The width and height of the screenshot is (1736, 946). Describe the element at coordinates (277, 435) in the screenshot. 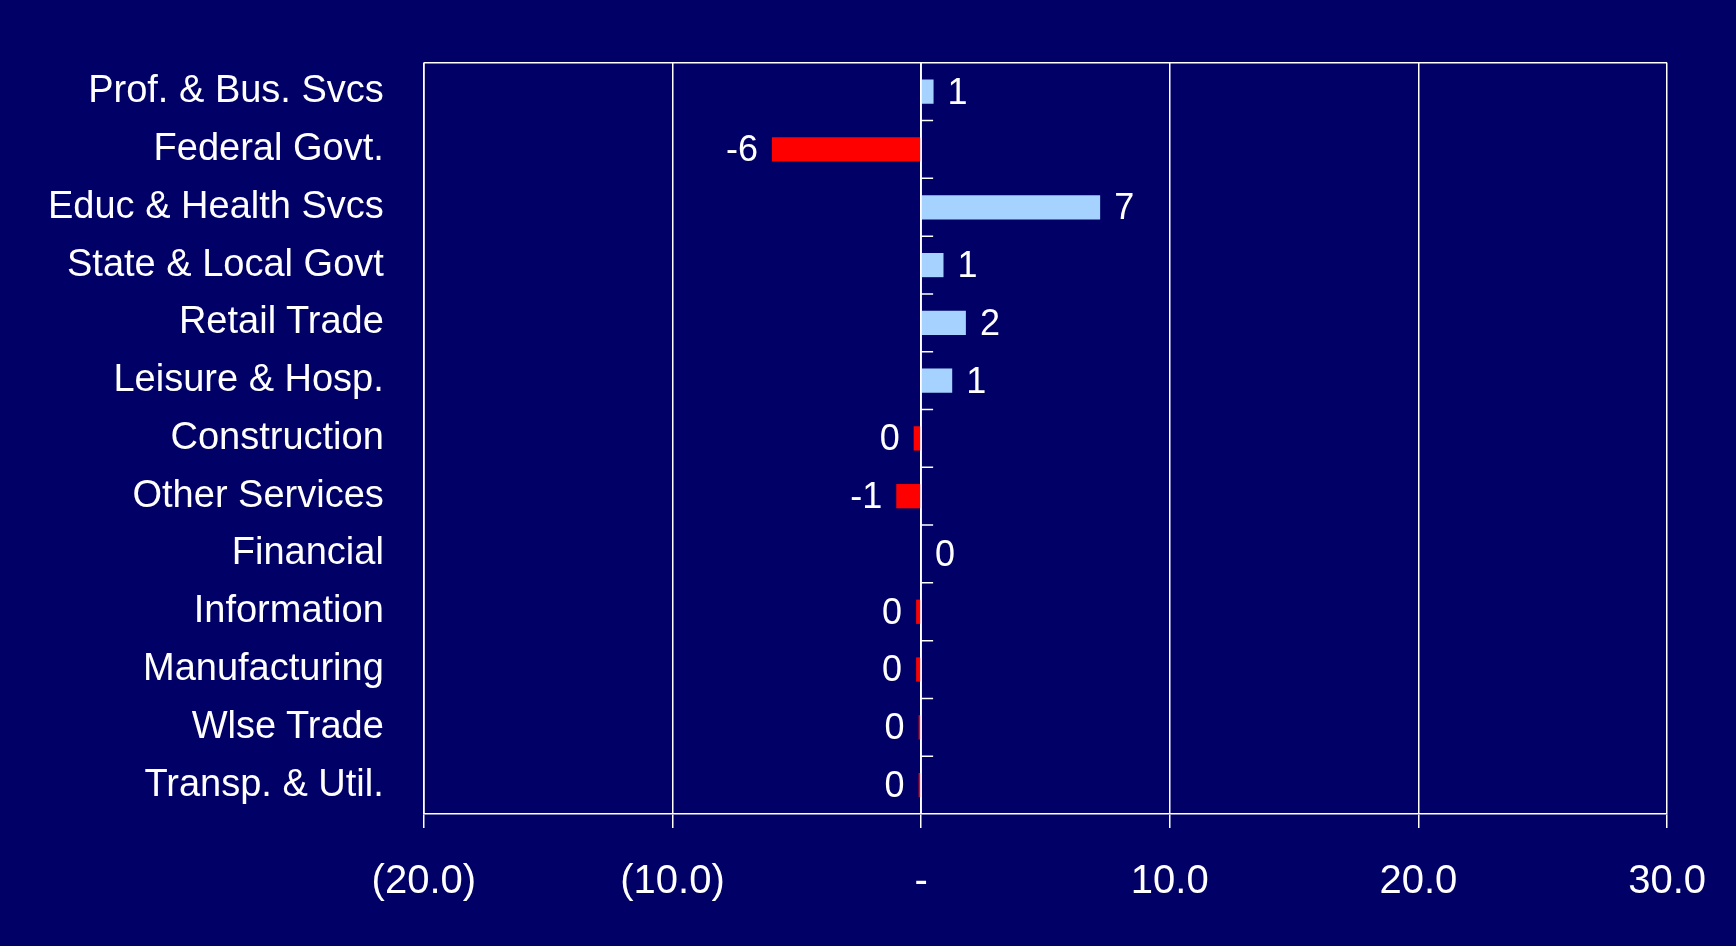

I see `y-tick-label: Construction` at that location.